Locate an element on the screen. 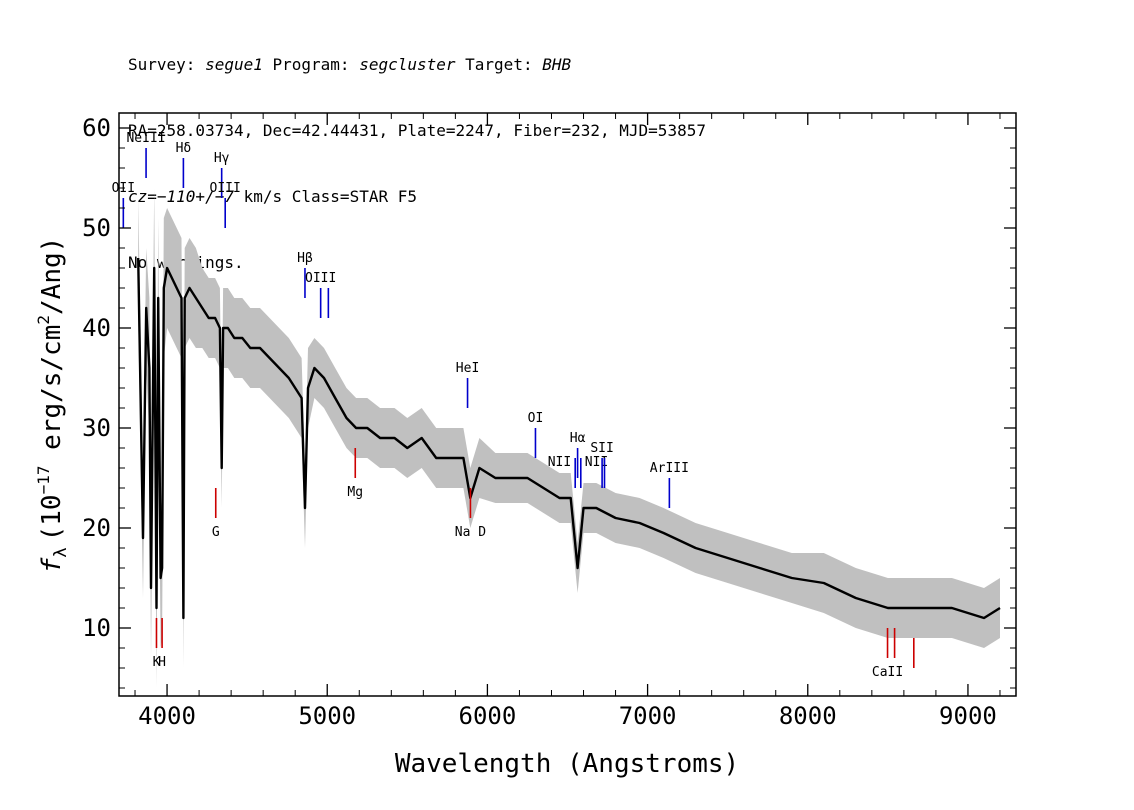  line-label: G is located at coordinates (216, 532).